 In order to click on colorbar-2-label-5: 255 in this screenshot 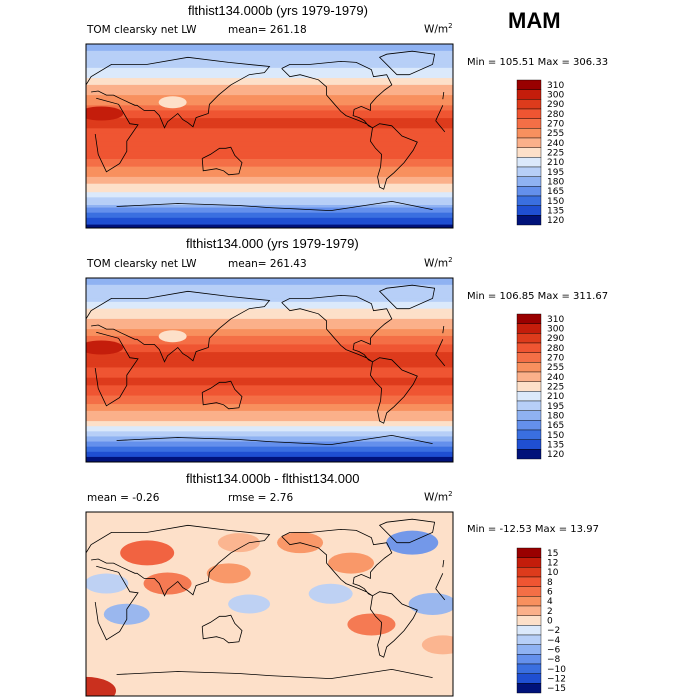, I will do `click(555, 368)`.